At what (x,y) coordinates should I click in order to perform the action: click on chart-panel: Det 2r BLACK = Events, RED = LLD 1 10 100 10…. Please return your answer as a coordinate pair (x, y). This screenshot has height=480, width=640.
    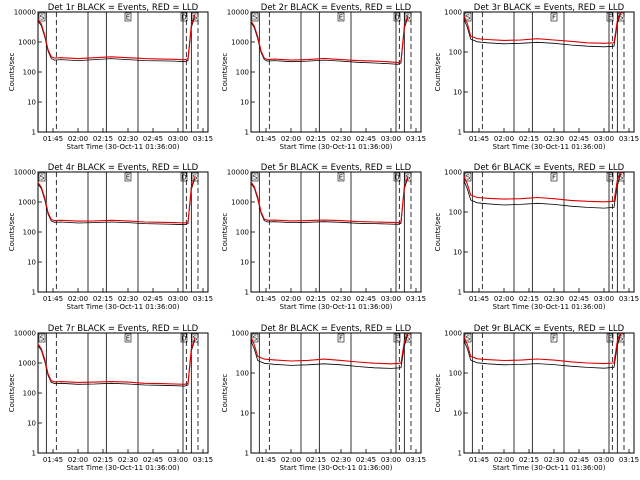
    Looking at the image, I should click on (323, 77).